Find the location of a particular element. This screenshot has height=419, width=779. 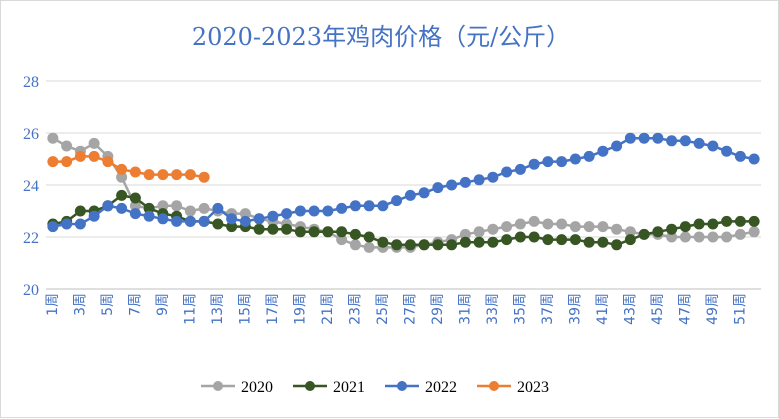

legend-item-2023: 2023 is located at coordinates (513, 387).